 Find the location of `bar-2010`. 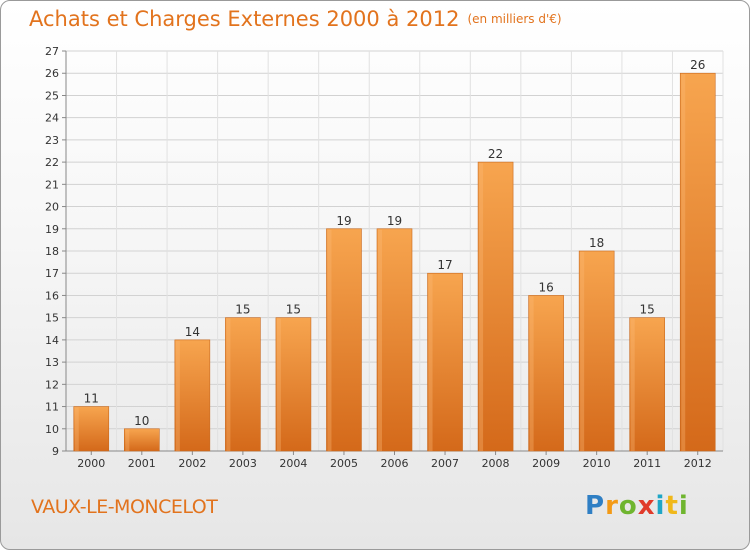

bar-2010 is located at coordinates (596, 351).